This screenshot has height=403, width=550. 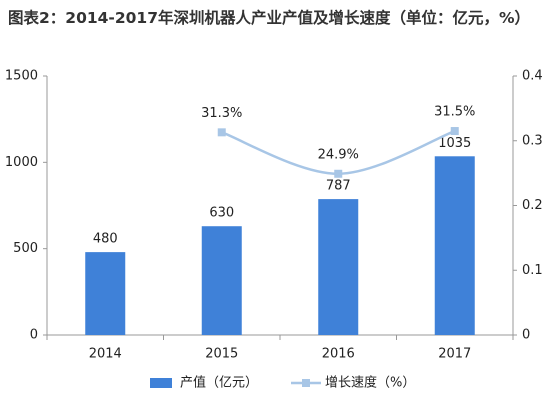 I want to click on y2-tick-label: 0, so click(x=526, y=335).